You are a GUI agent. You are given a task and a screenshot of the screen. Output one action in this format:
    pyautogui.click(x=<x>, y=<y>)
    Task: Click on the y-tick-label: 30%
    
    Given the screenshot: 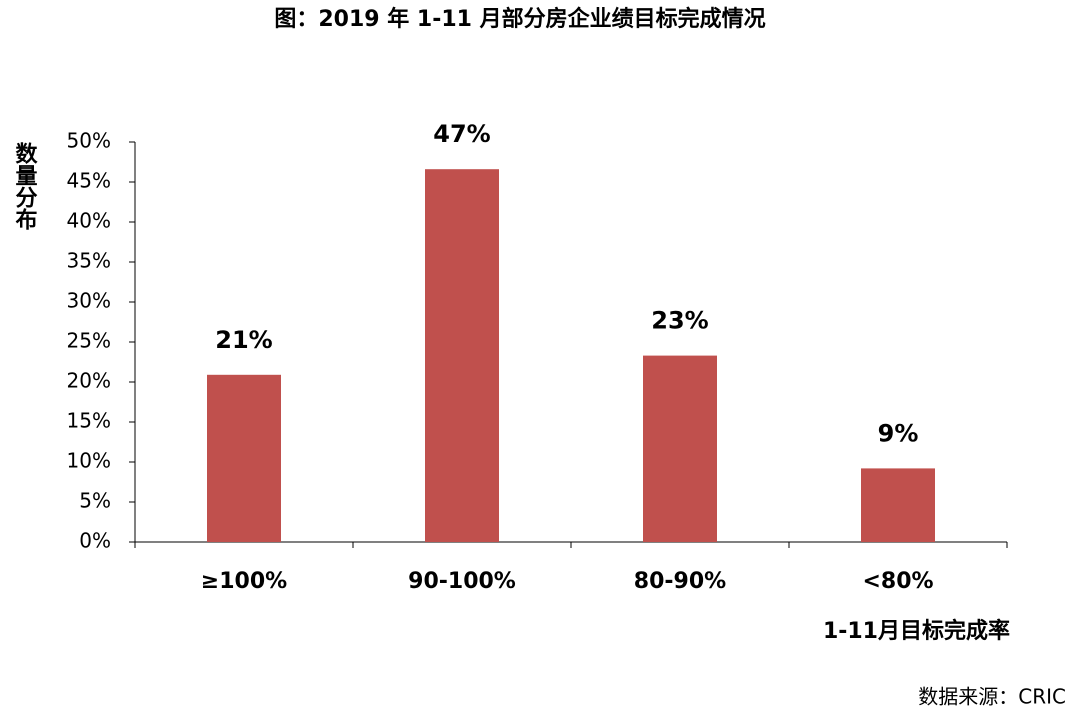 What is the action you would take?
    pyautogui.click(x=89, y=301)
    